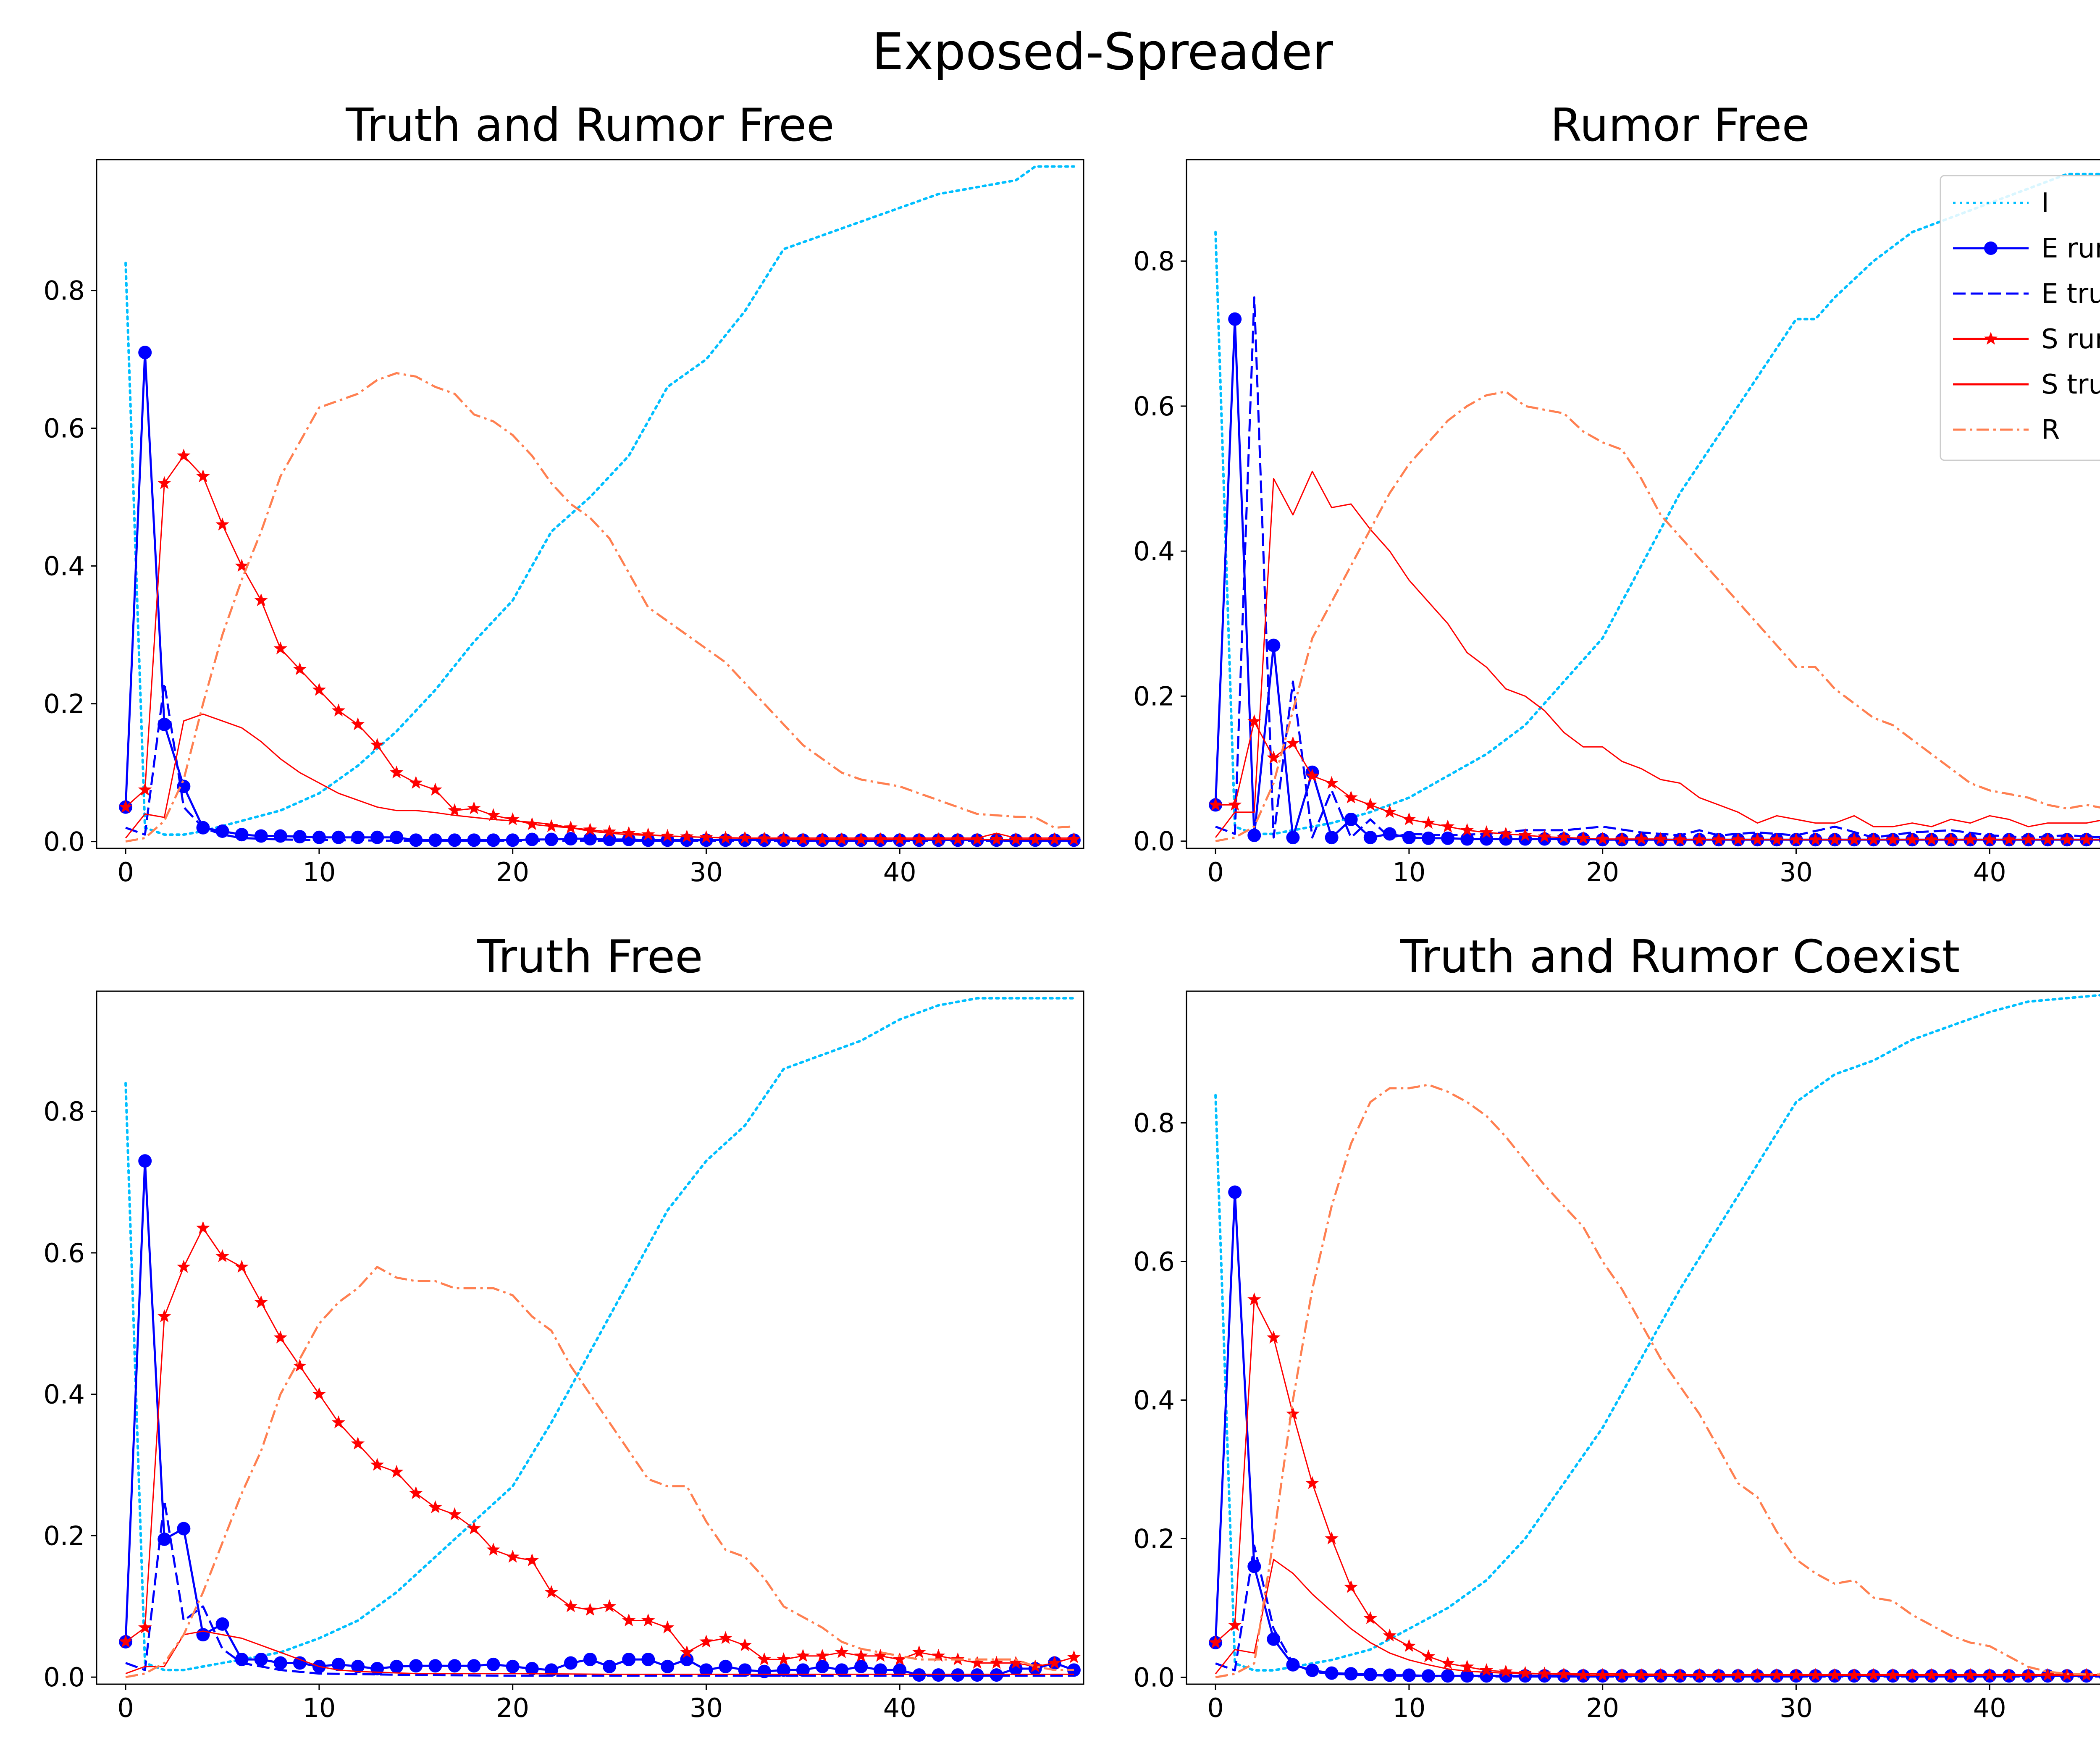  I want to click on x-tick-label: 20, so click(512, 872).